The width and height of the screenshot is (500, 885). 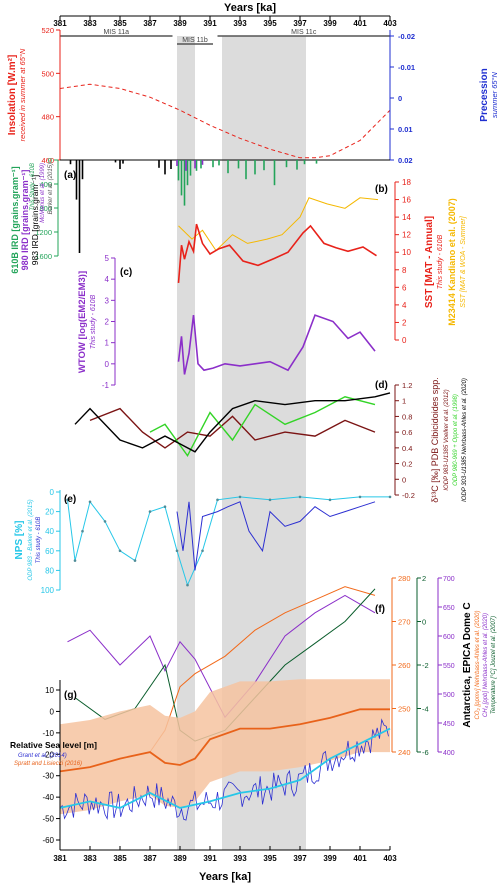 I want to click on rsl-tick-label: -30, so click(x=48, y=776).